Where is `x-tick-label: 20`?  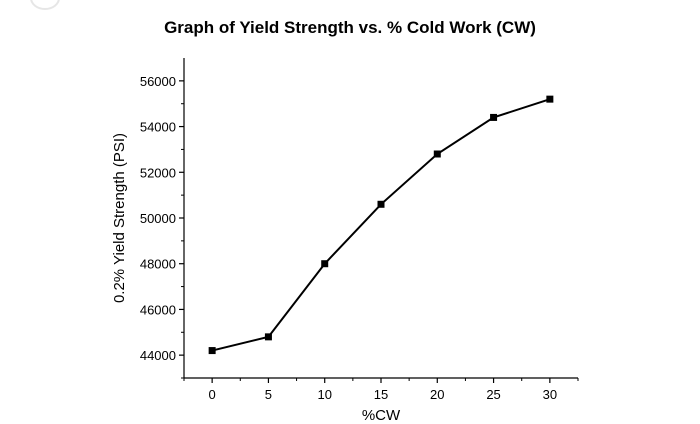 x-tick-label: 20 is located at coordinates (437, 394).